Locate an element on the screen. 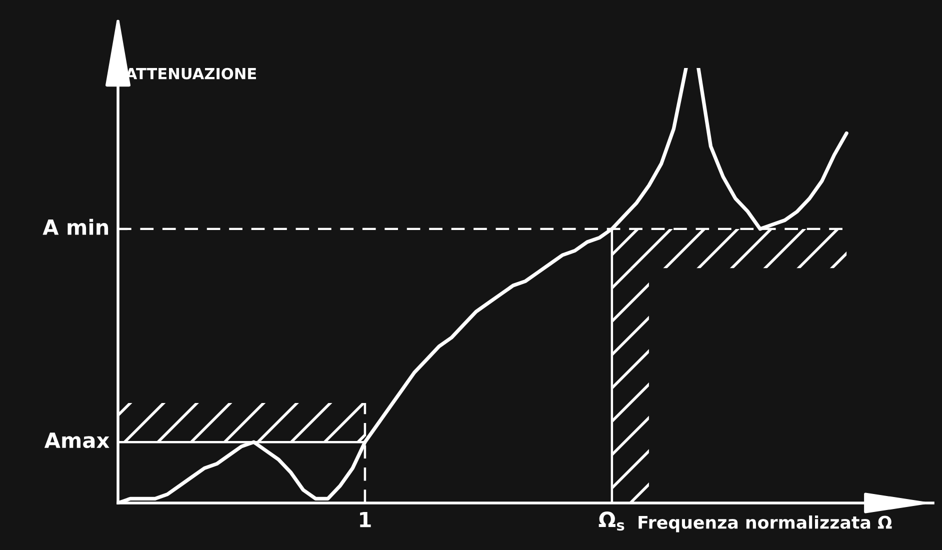  x-tick-label: Ω$_{s}$ is located at coordinates (611, 521).